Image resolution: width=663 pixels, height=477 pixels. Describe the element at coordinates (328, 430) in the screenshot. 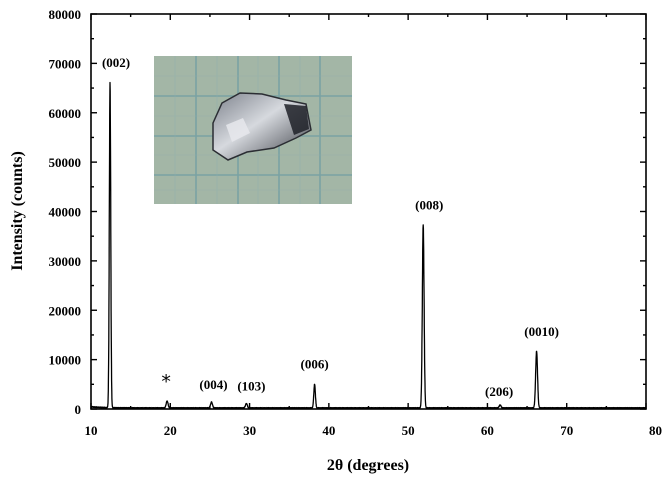

I see `x-tick-label: 40` at that location.